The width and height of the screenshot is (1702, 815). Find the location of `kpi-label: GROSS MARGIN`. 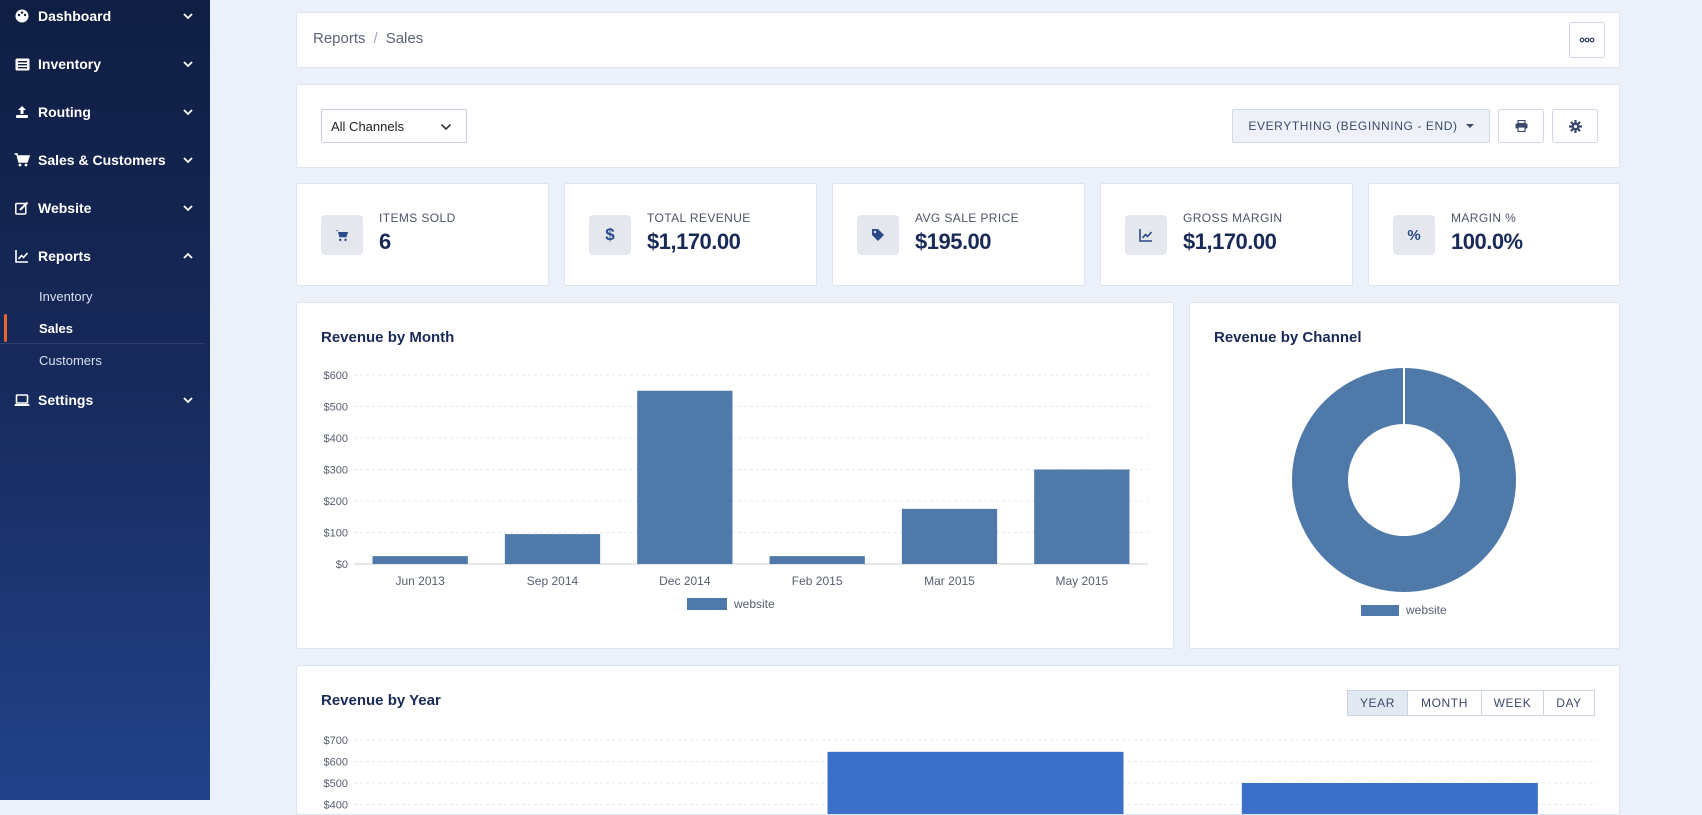

kpi-label: GROSS MARGIN is located at coordinates (1233, 218).